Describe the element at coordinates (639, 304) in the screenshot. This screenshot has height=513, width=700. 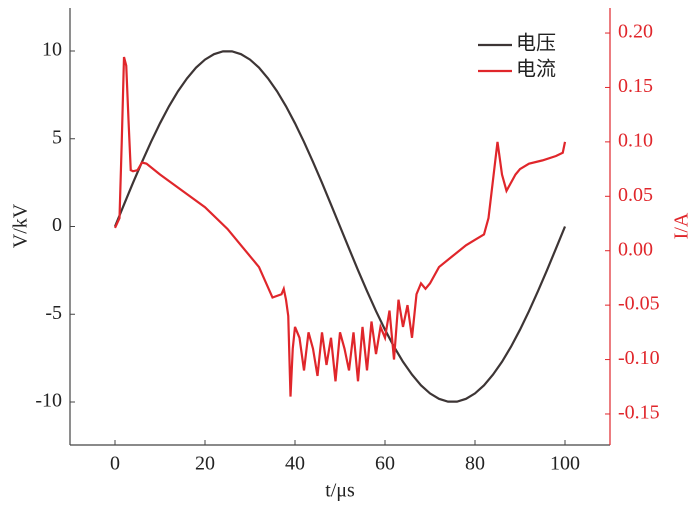
I see `y2-tick-label: -0.05` at that location.